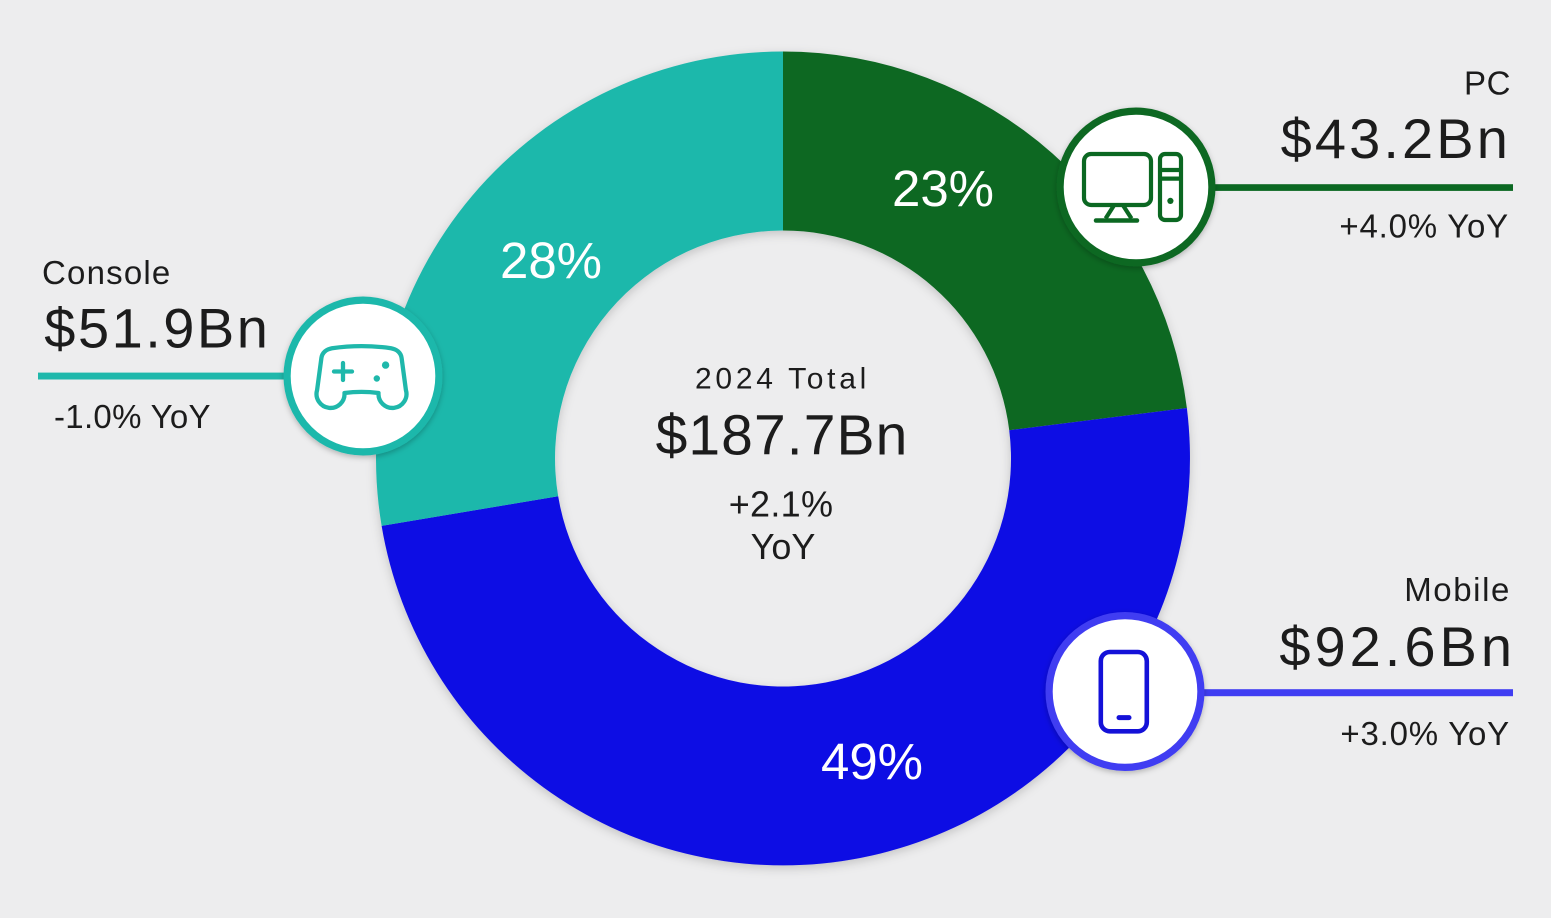 The height and width of the screenshot is (918, 1551). What do you see at coordinates (157, 328) in the screenshot?
I see `svg-text: $51.9Bn` at bounding box center [157, 328].